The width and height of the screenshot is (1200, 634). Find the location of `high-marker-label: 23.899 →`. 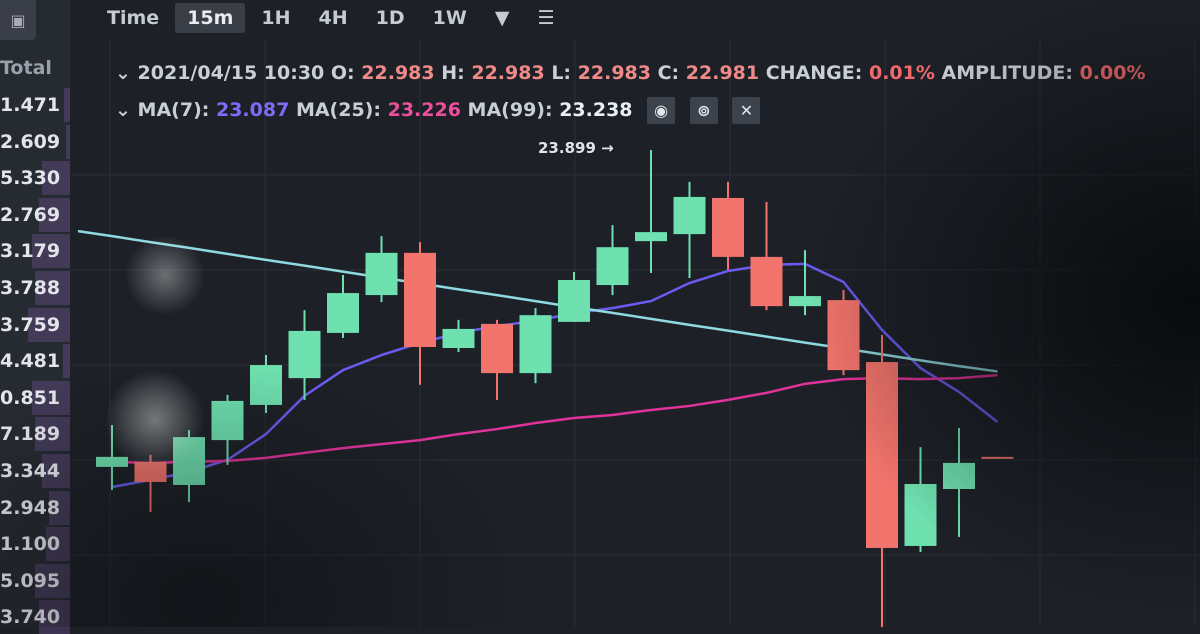

high-marker-label: 23.899 → is located at coordinates (576, 148).